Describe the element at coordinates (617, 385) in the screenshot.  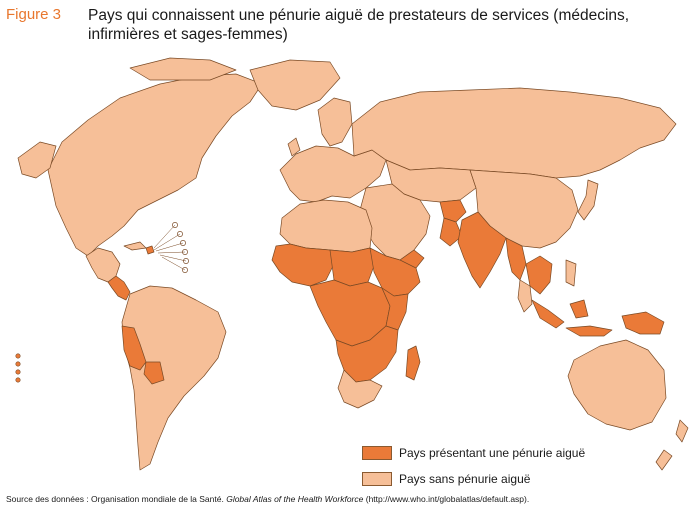
I see `region-australia` at that location.